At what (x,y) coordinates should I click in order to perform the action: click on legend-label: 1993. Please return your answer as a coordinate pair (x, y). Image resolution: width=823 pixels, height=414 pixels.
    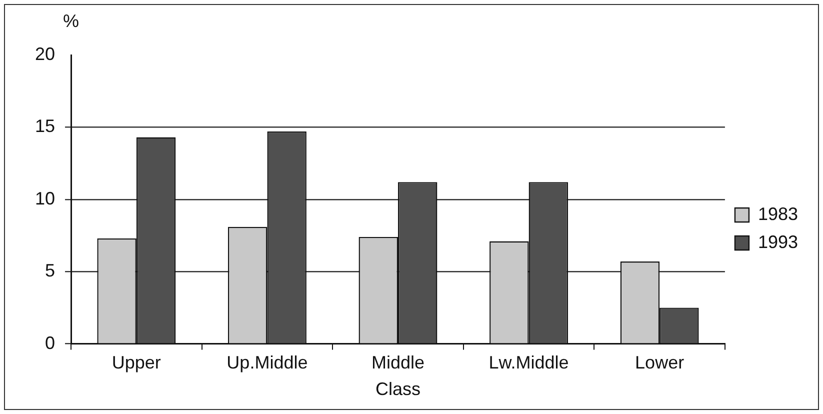
    Looking at the image, I should click on (778, 242).